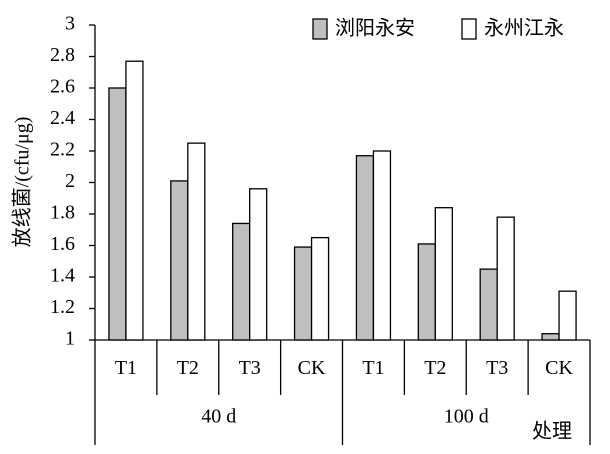 The height and width of the screenshot is (454, 610). I want to click on legend-label: 浏阳永安, so click(375, 28).